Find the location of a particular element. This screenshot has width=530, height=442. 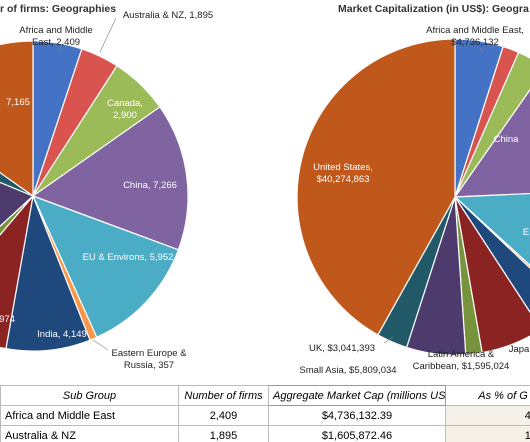

cell: Australia & NZ is located at coordinates (89, 433).